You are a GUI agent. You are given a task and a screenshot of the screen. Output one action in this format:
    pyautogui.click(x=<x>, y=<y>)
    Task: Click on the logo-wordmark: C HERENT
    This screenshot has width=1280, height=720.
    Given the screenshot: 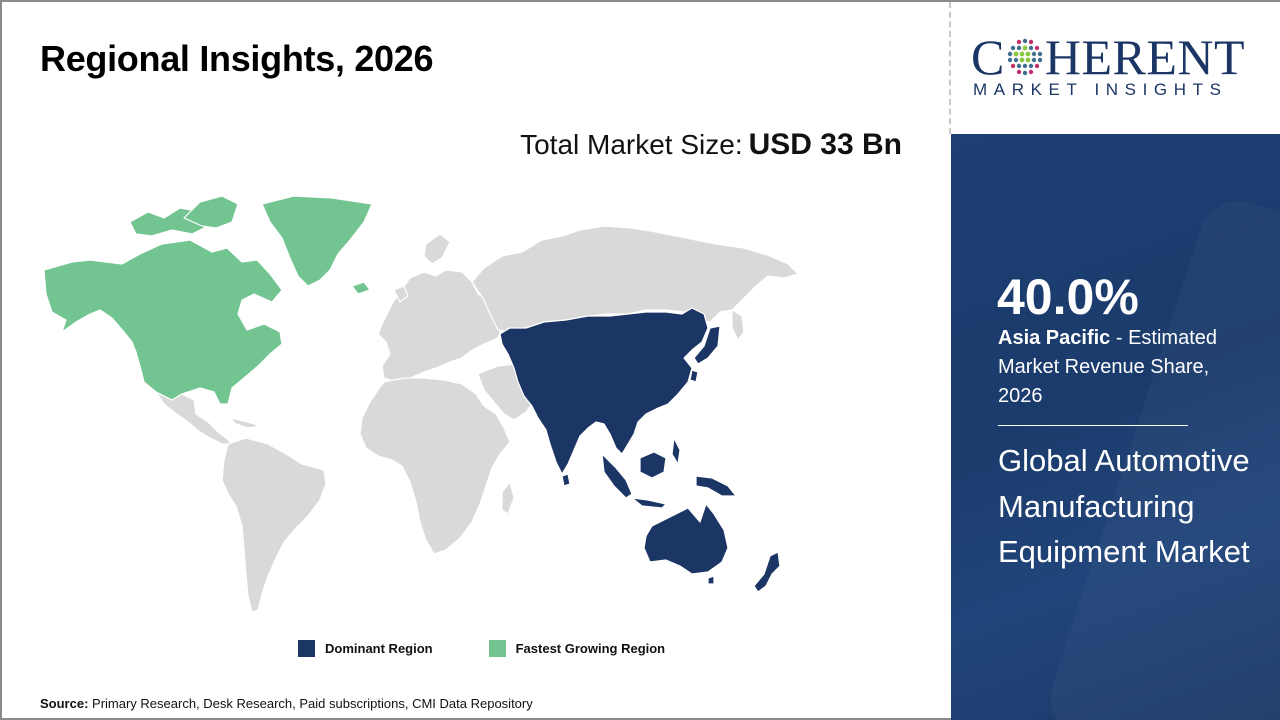 What is the action you would take?
    pyautogui.click(x=1108, y=57)
    